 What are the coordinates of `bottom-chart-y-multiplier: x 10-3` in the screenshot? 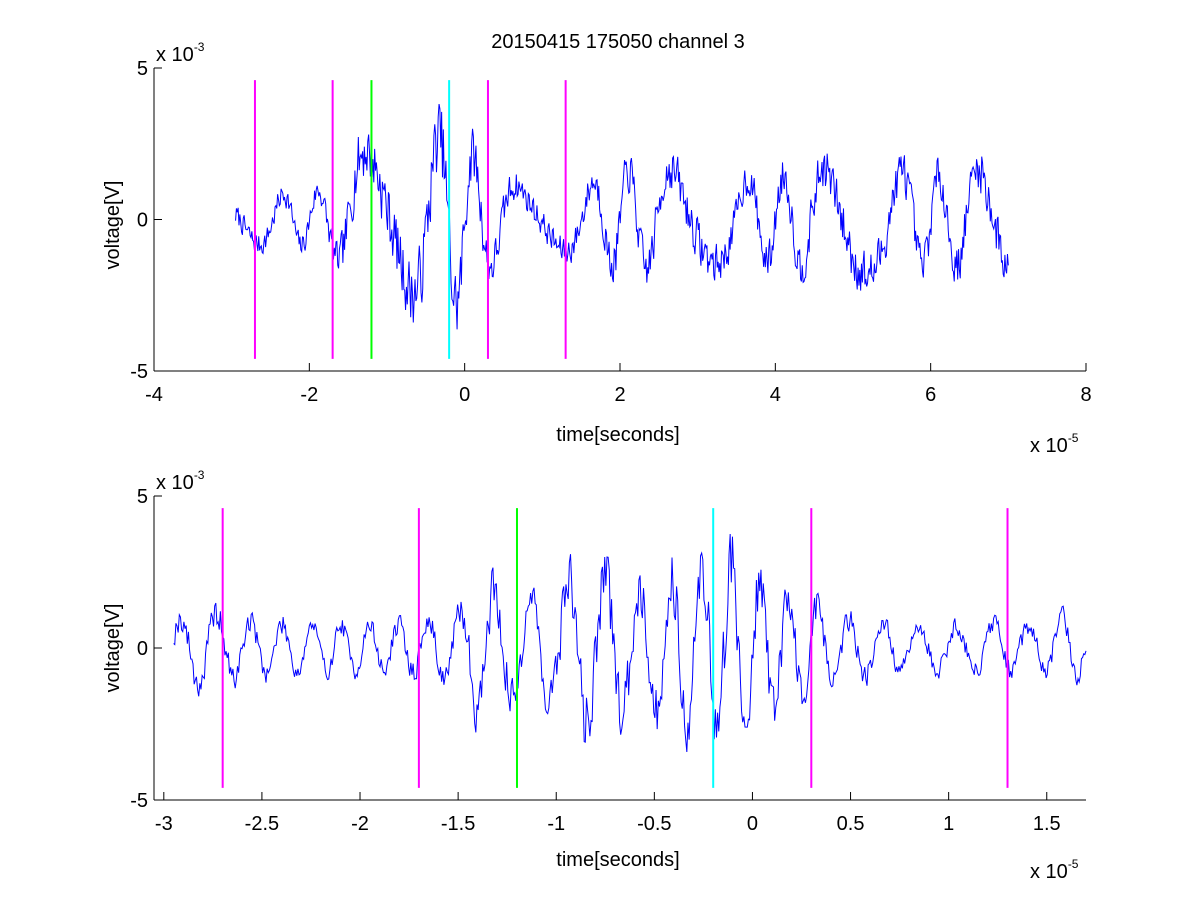 It's located at (180, 481).